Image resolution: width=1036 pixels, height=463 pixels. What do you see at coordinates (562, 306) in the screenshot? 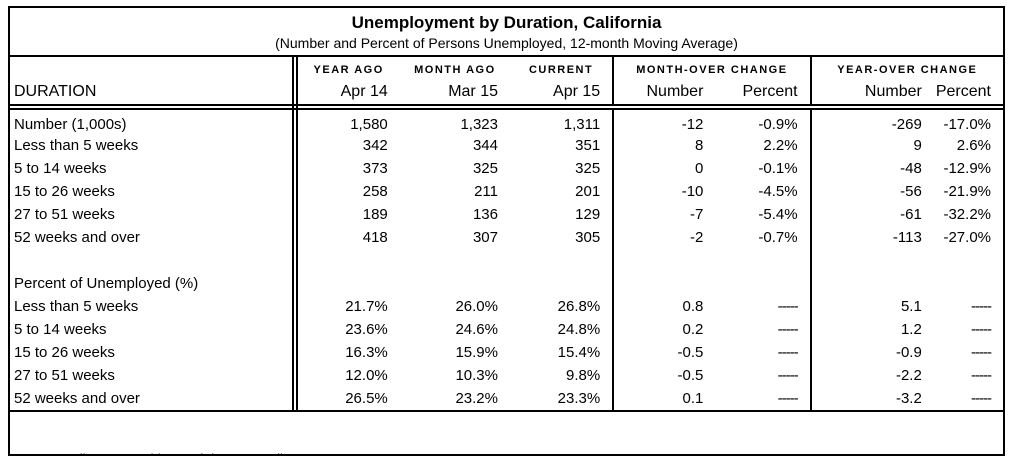
I see `cell: 26.8%` at bounding box center [562, 306].